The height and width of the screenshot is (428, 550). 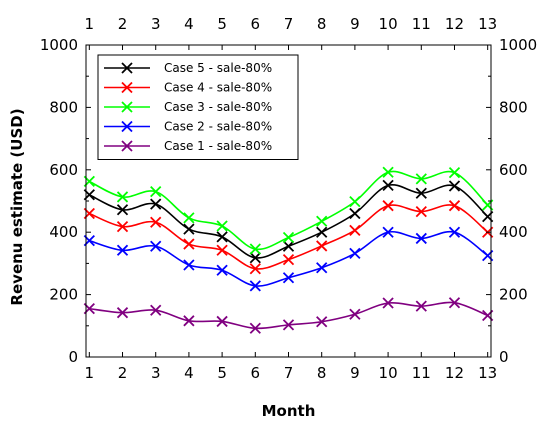 What do you see at coordinates (289, 411) in the screenshot?
I see `x-axis-title: Month` at bounding box center [289, 411].